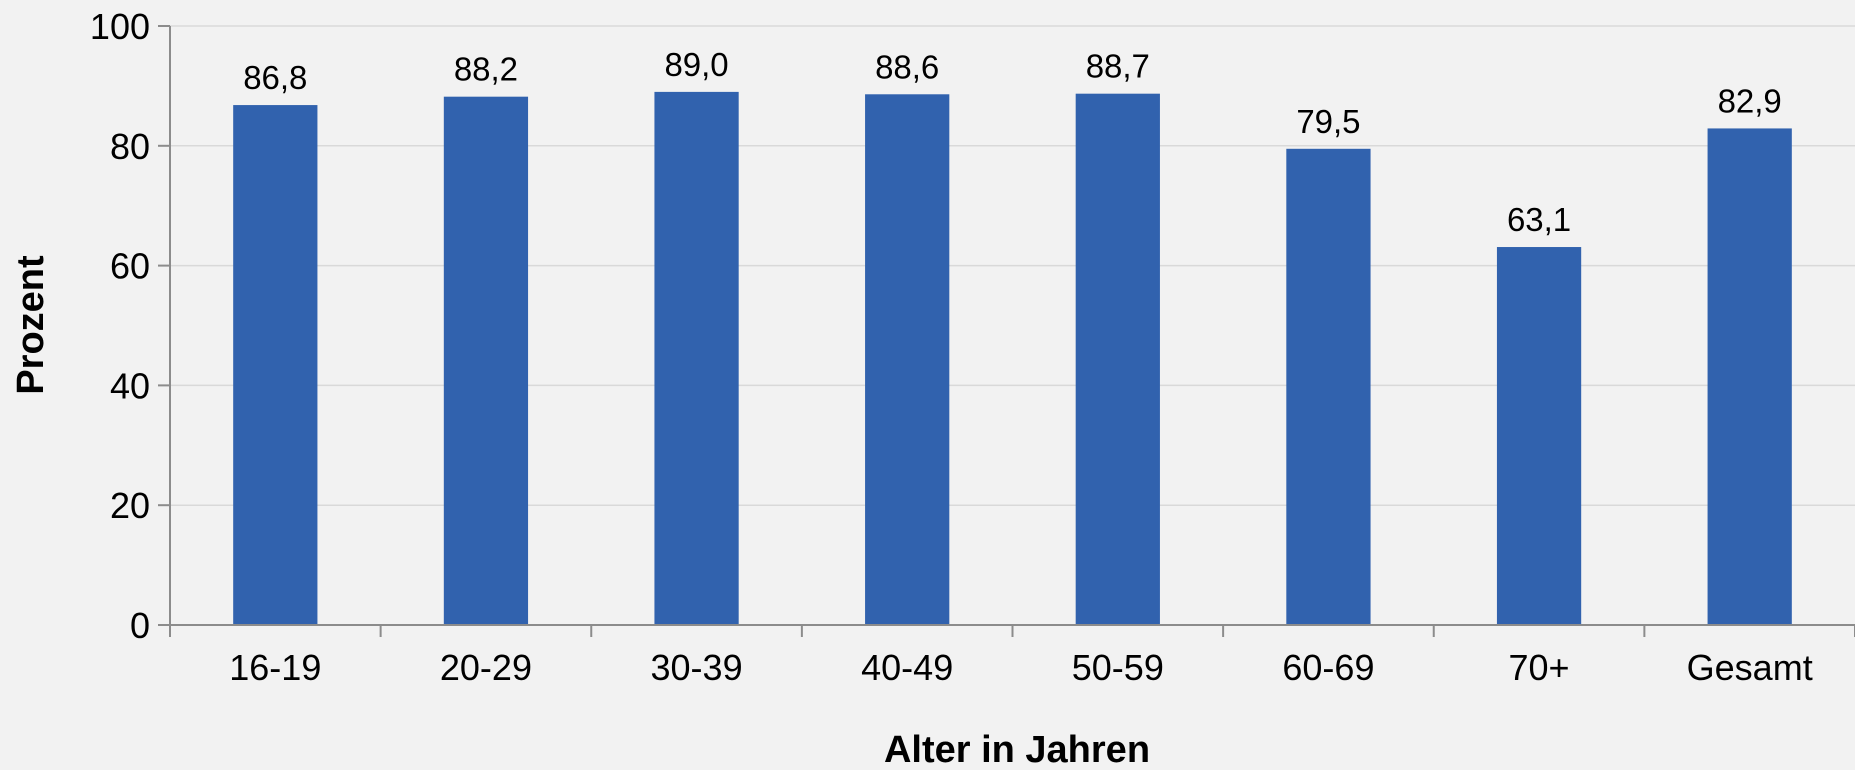 The image size is (1855, 770). Describe the element at coordinates (907, 667) in the screenshot. I see `x-tick-label: 40-49` at that location.